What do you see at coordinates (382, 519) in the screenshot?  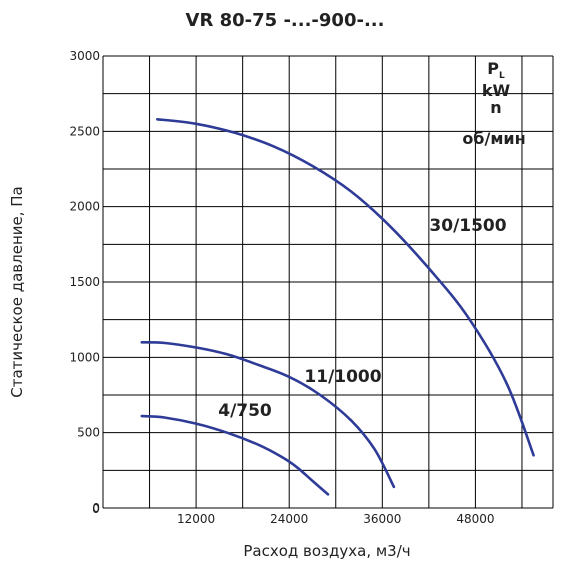 I see `x-tick-label: 36000` at bounding box center [382, 519].